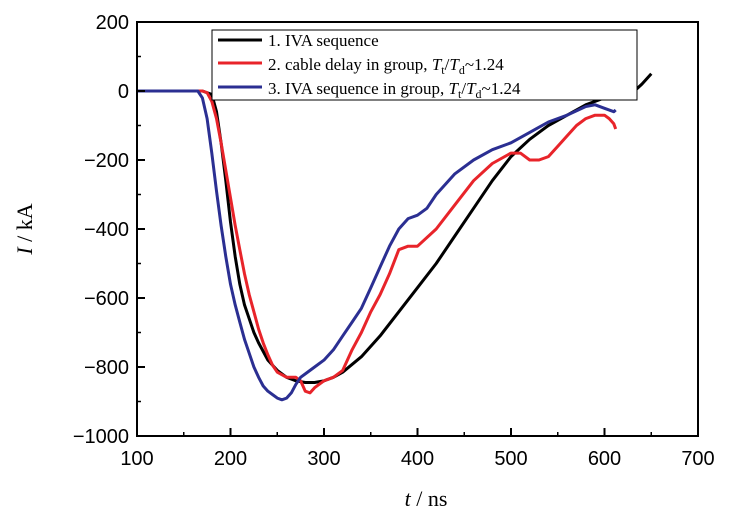  I want to click on y-tick-label: −600, so click(106, 299).